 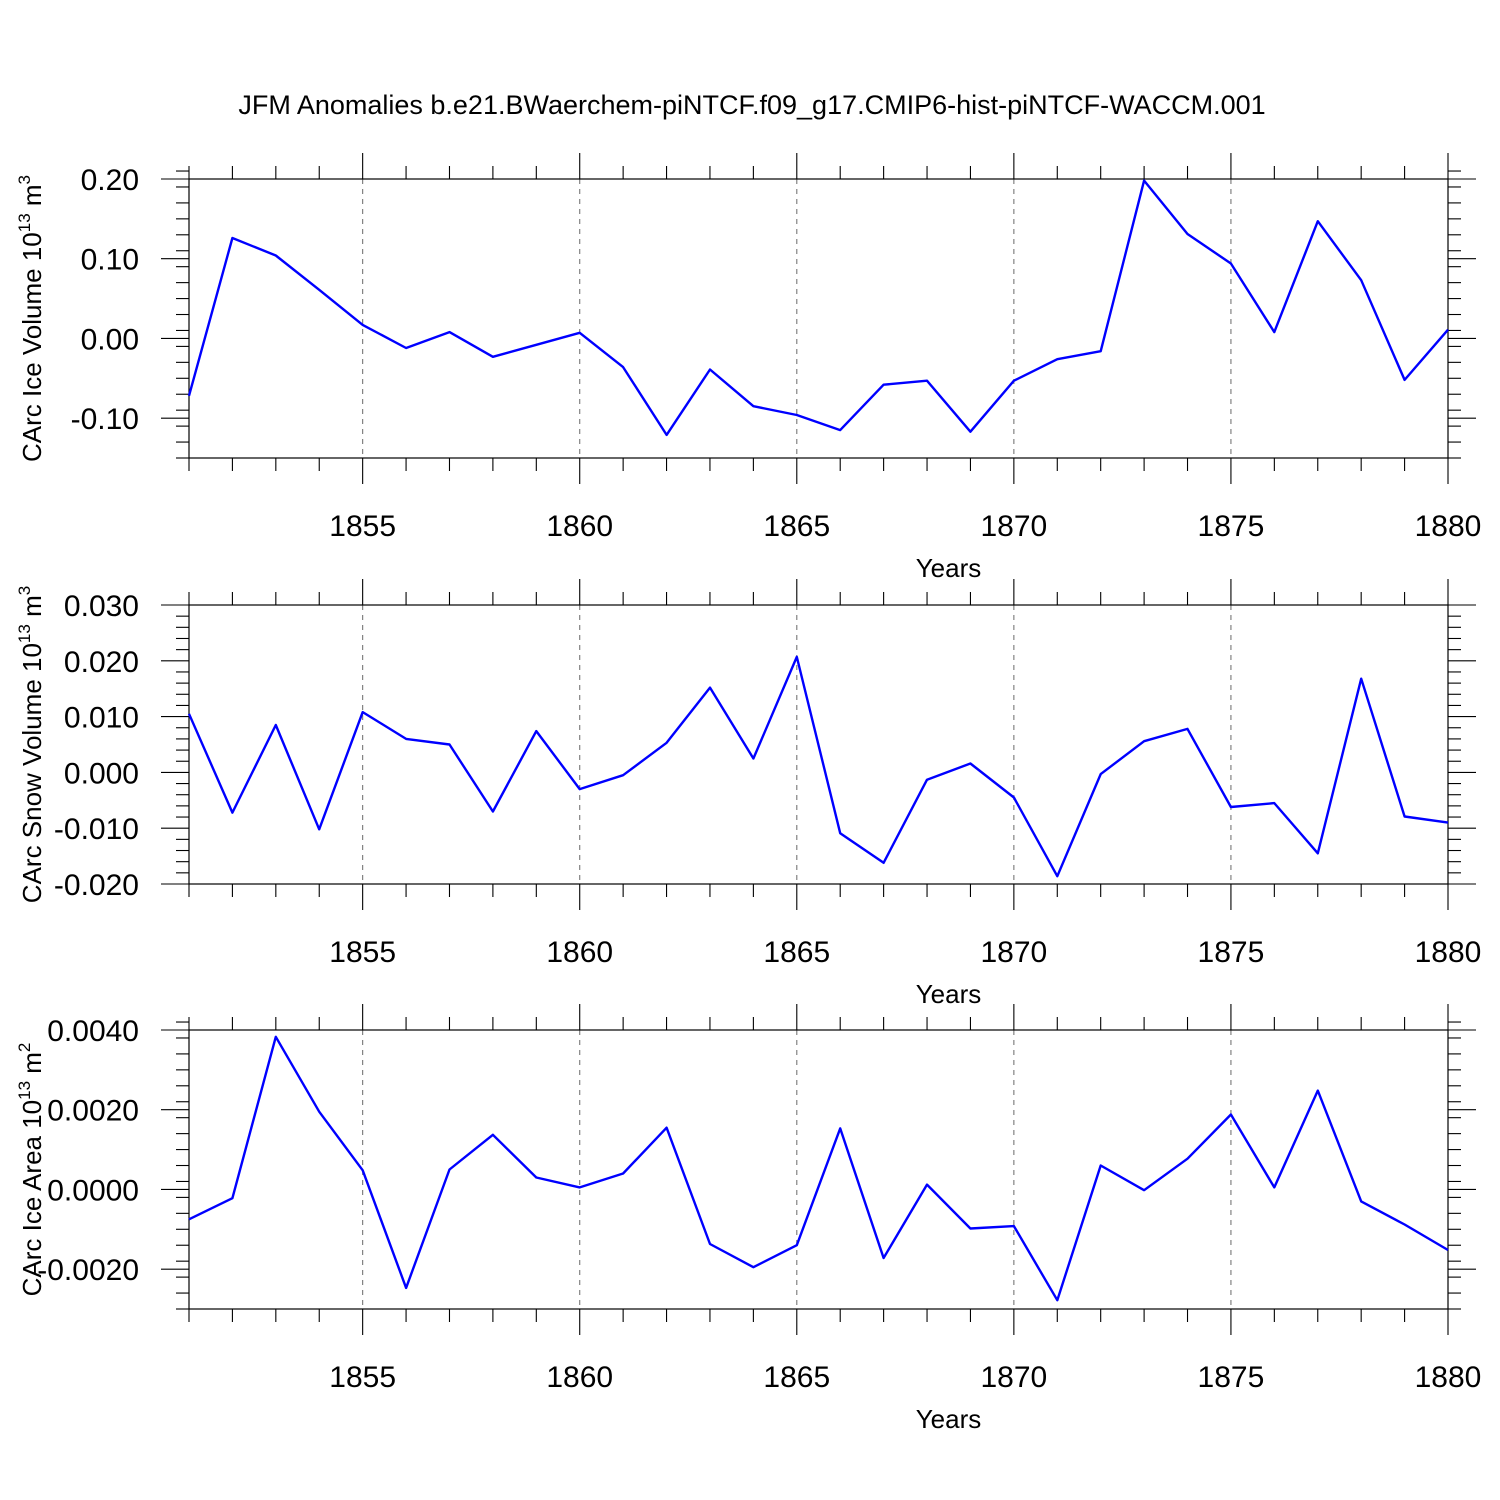 What do you see at coordinates (110, 180) in the screenshot?
I see `y-tick-label: 0.20` at bounding box center [110, 180].